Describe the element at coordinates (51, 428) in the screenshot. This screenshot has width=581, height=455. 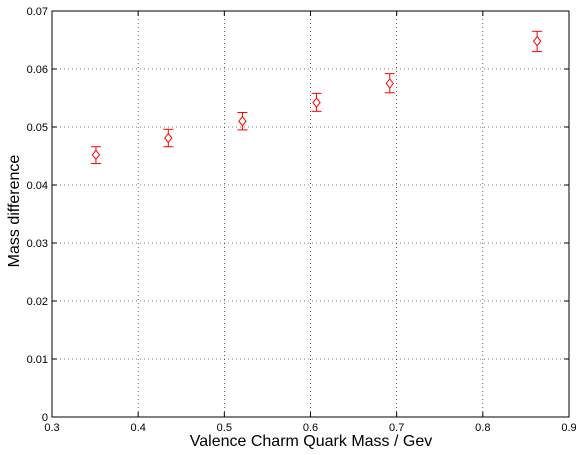
I see `x-tick-label: 0.3` at that location.